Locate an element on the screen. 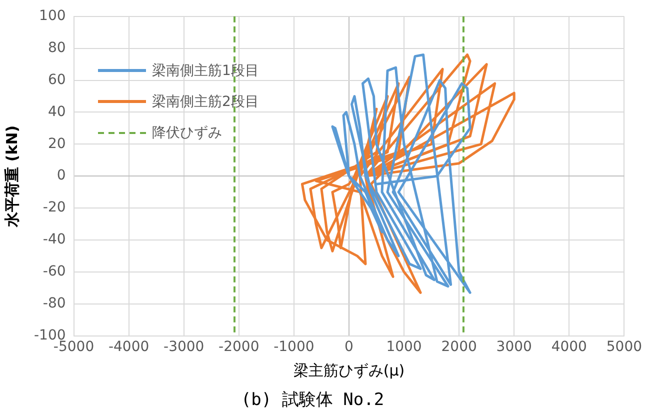 Image resolution: width=645 pixels, height=415 pixels. x-tick-label: -1000 is located at coordinates (294, 346).